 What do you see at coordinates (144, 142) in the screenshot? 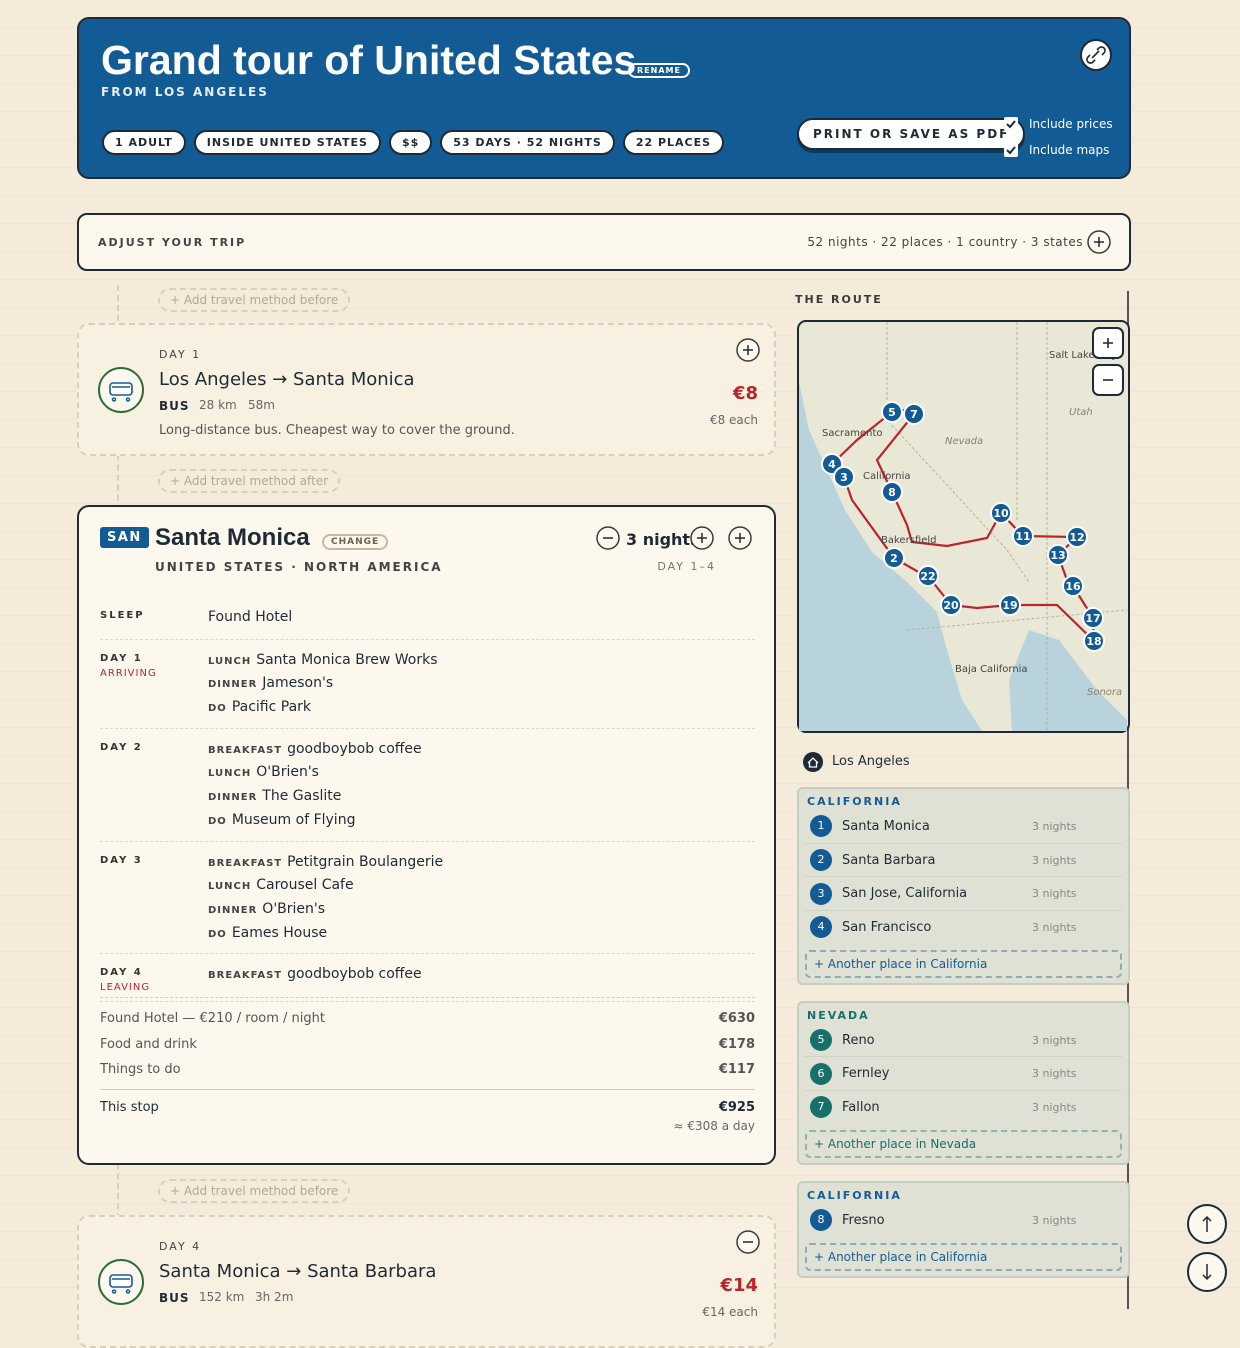
I see `filter-chip: 1 ADULT` at bounding box center [144, 142].